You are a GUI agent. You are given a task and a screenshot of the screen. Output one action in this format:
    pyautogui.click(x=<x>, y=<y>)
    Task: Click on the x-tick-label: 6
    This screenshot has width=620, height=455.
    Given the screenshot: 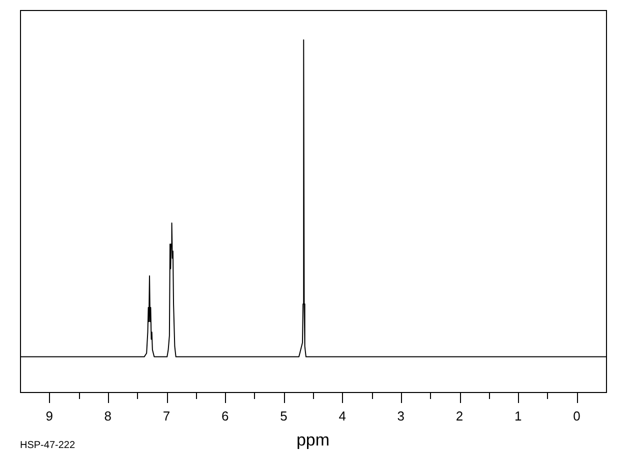 What is the action you would take?
    pyautogui.click(x=225, y=416)
    